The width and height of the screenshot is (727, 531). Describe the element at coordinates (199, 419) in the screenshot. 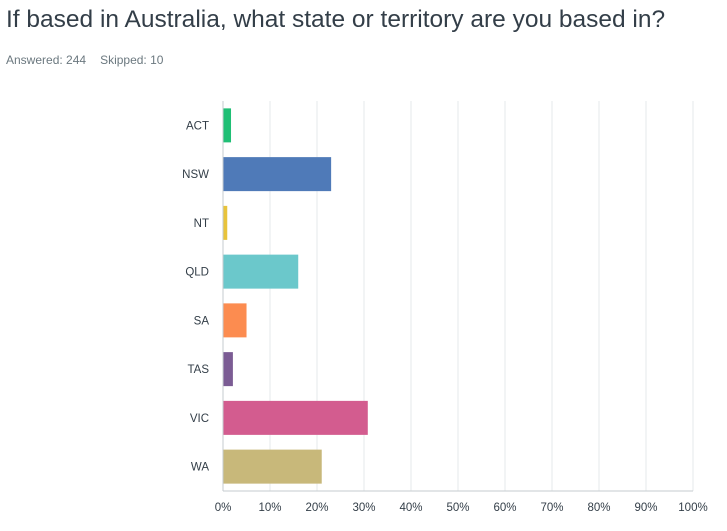

I see `y-category-label: VIC` at that location.